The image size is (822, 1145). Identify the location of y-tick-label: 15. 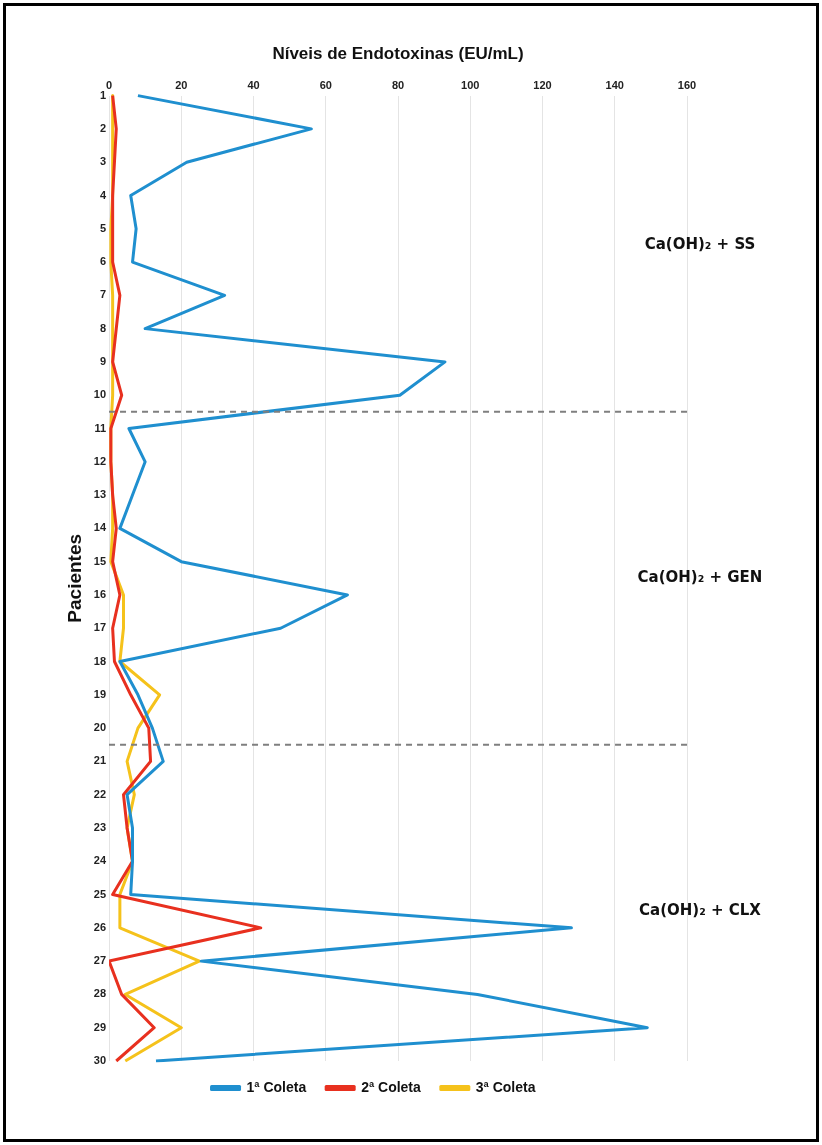
(100, 560).